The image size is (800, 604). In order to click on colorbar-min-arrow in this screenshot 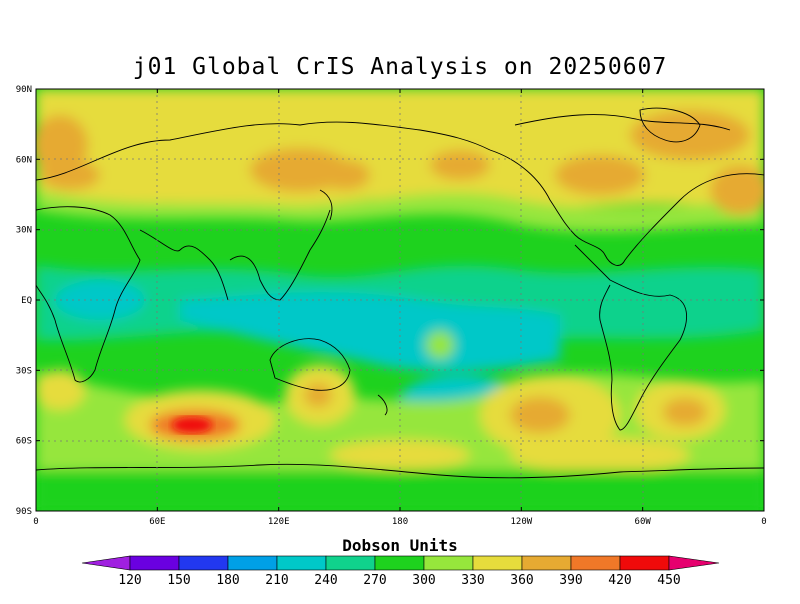, I will do `click(106, 563)`.